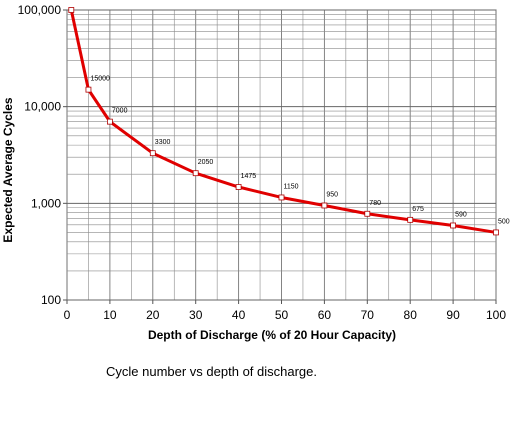  What do you see at coordinates (411, 315) in the screenshot?
I see `x-tick-label: 80` at bounding box center [411, 315].